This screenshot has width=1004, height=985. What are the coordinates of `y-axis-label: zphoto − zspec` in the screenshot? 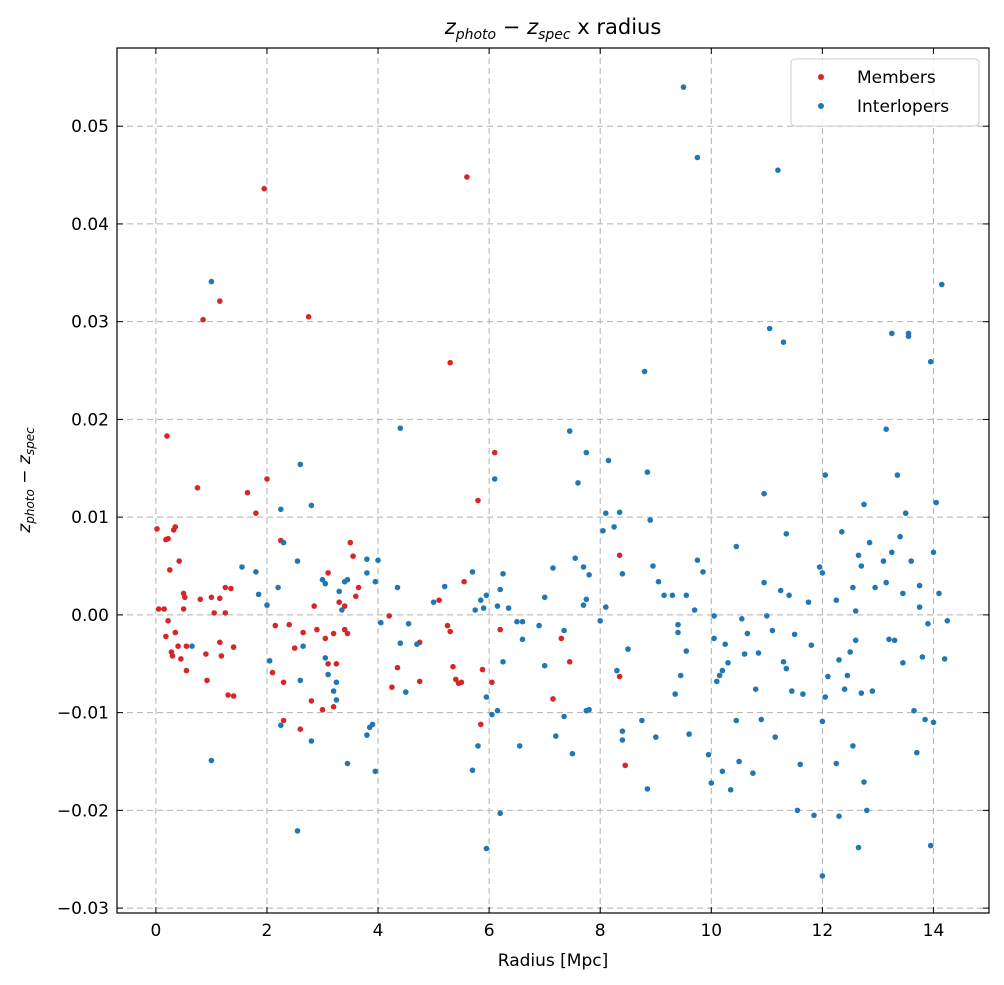 It's located at (26, 480).